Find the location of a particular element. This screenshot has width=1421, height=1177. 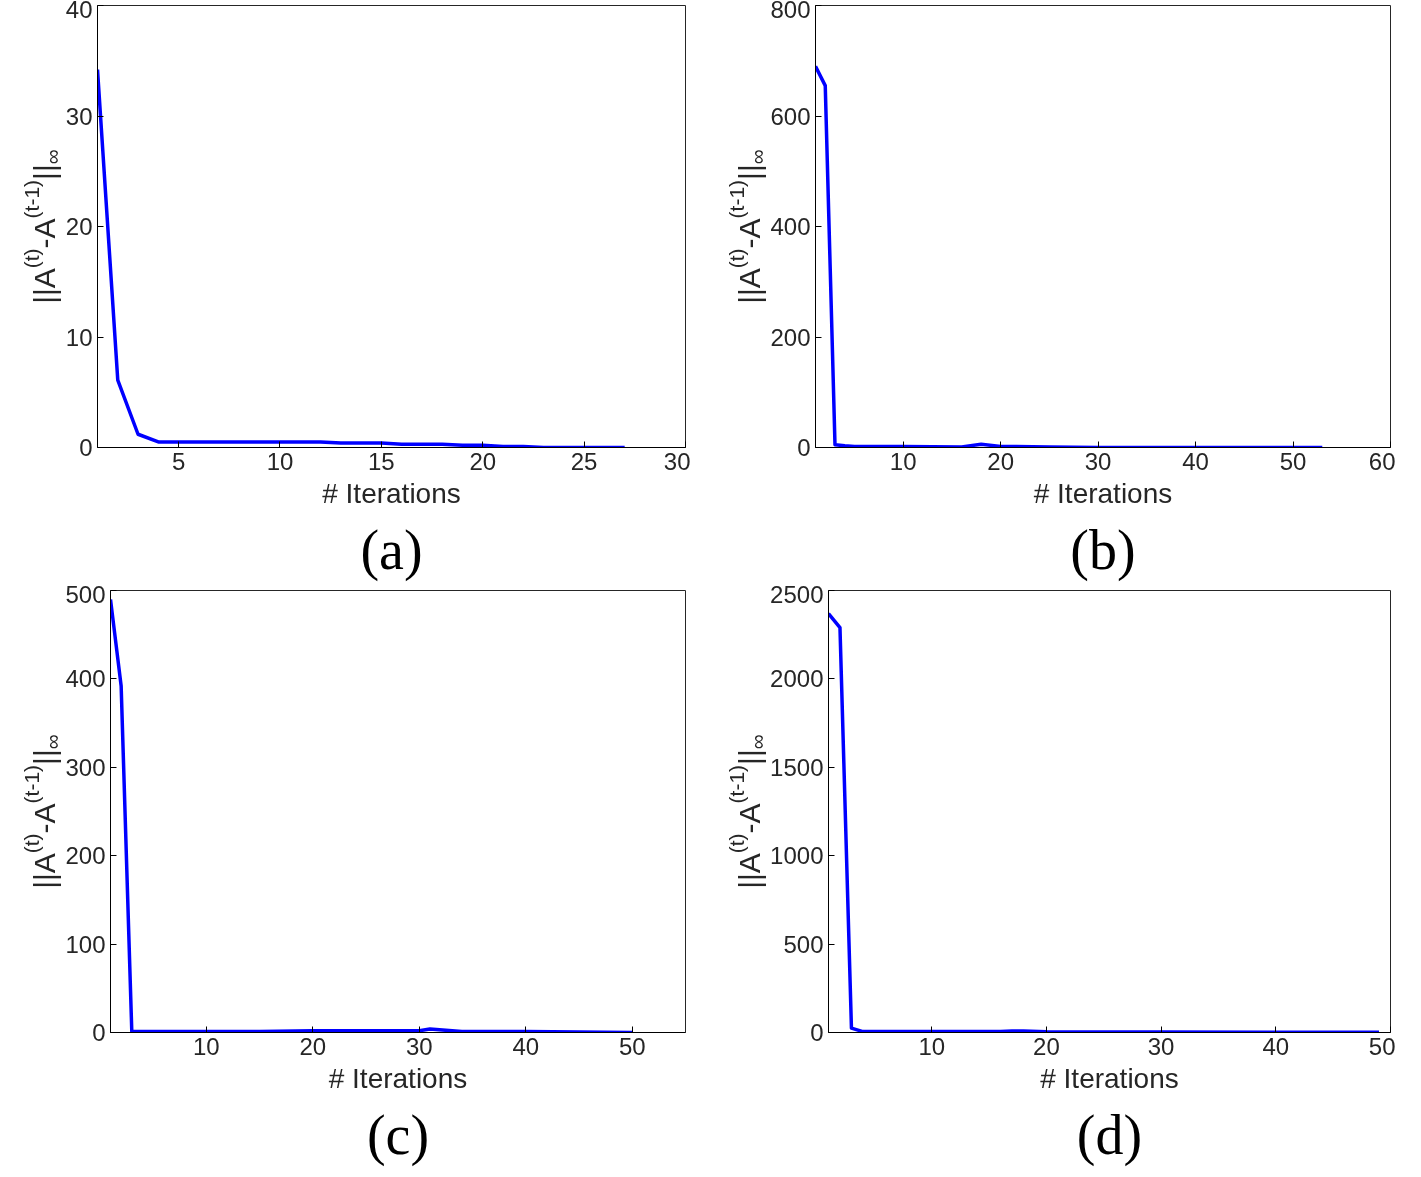

x-tick-label: 60 is located at coordinates (1382, 461).